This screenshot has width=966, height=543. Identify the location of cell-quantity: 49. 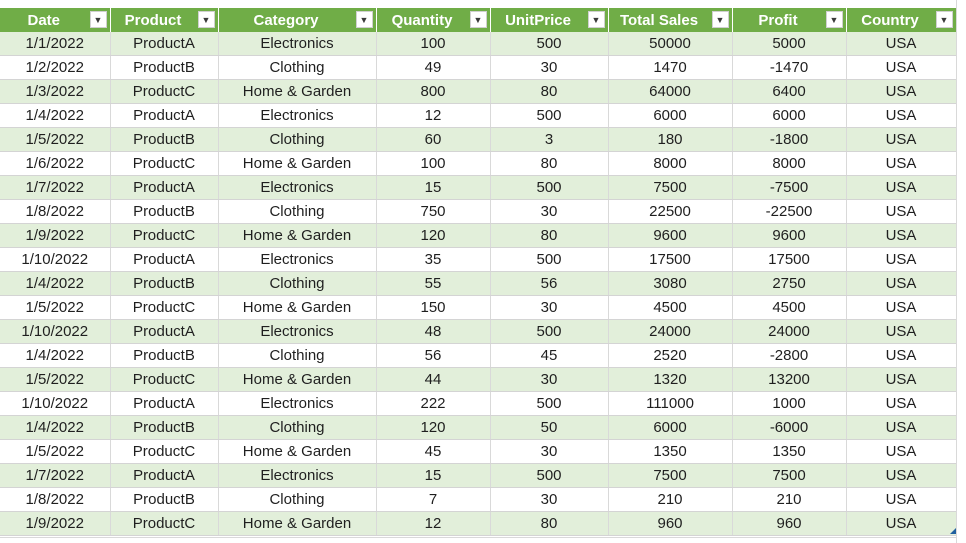
(433, 67).